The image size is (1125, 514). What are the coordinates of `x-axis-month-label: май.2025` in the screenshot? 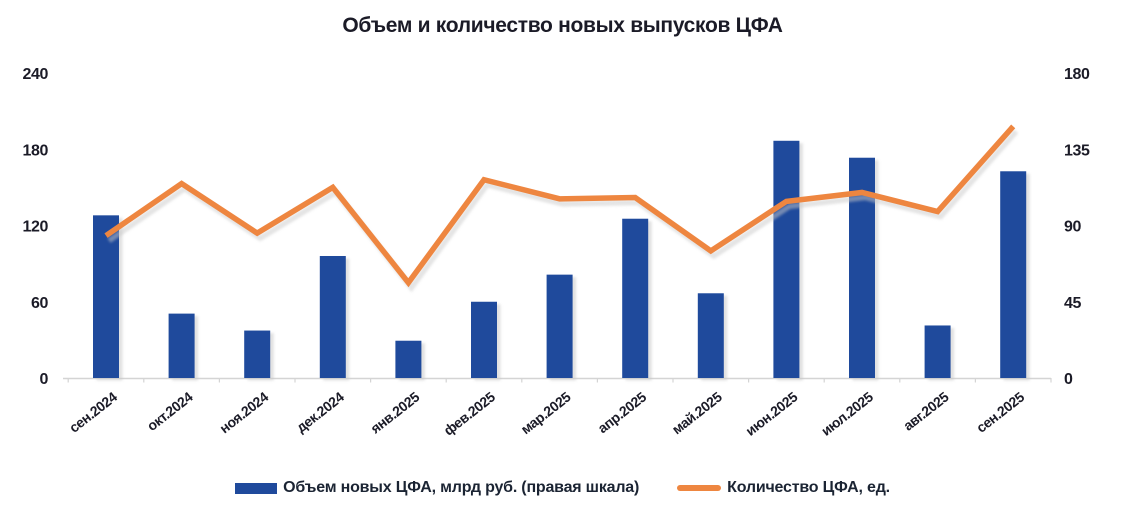 It's located at (697, 412).